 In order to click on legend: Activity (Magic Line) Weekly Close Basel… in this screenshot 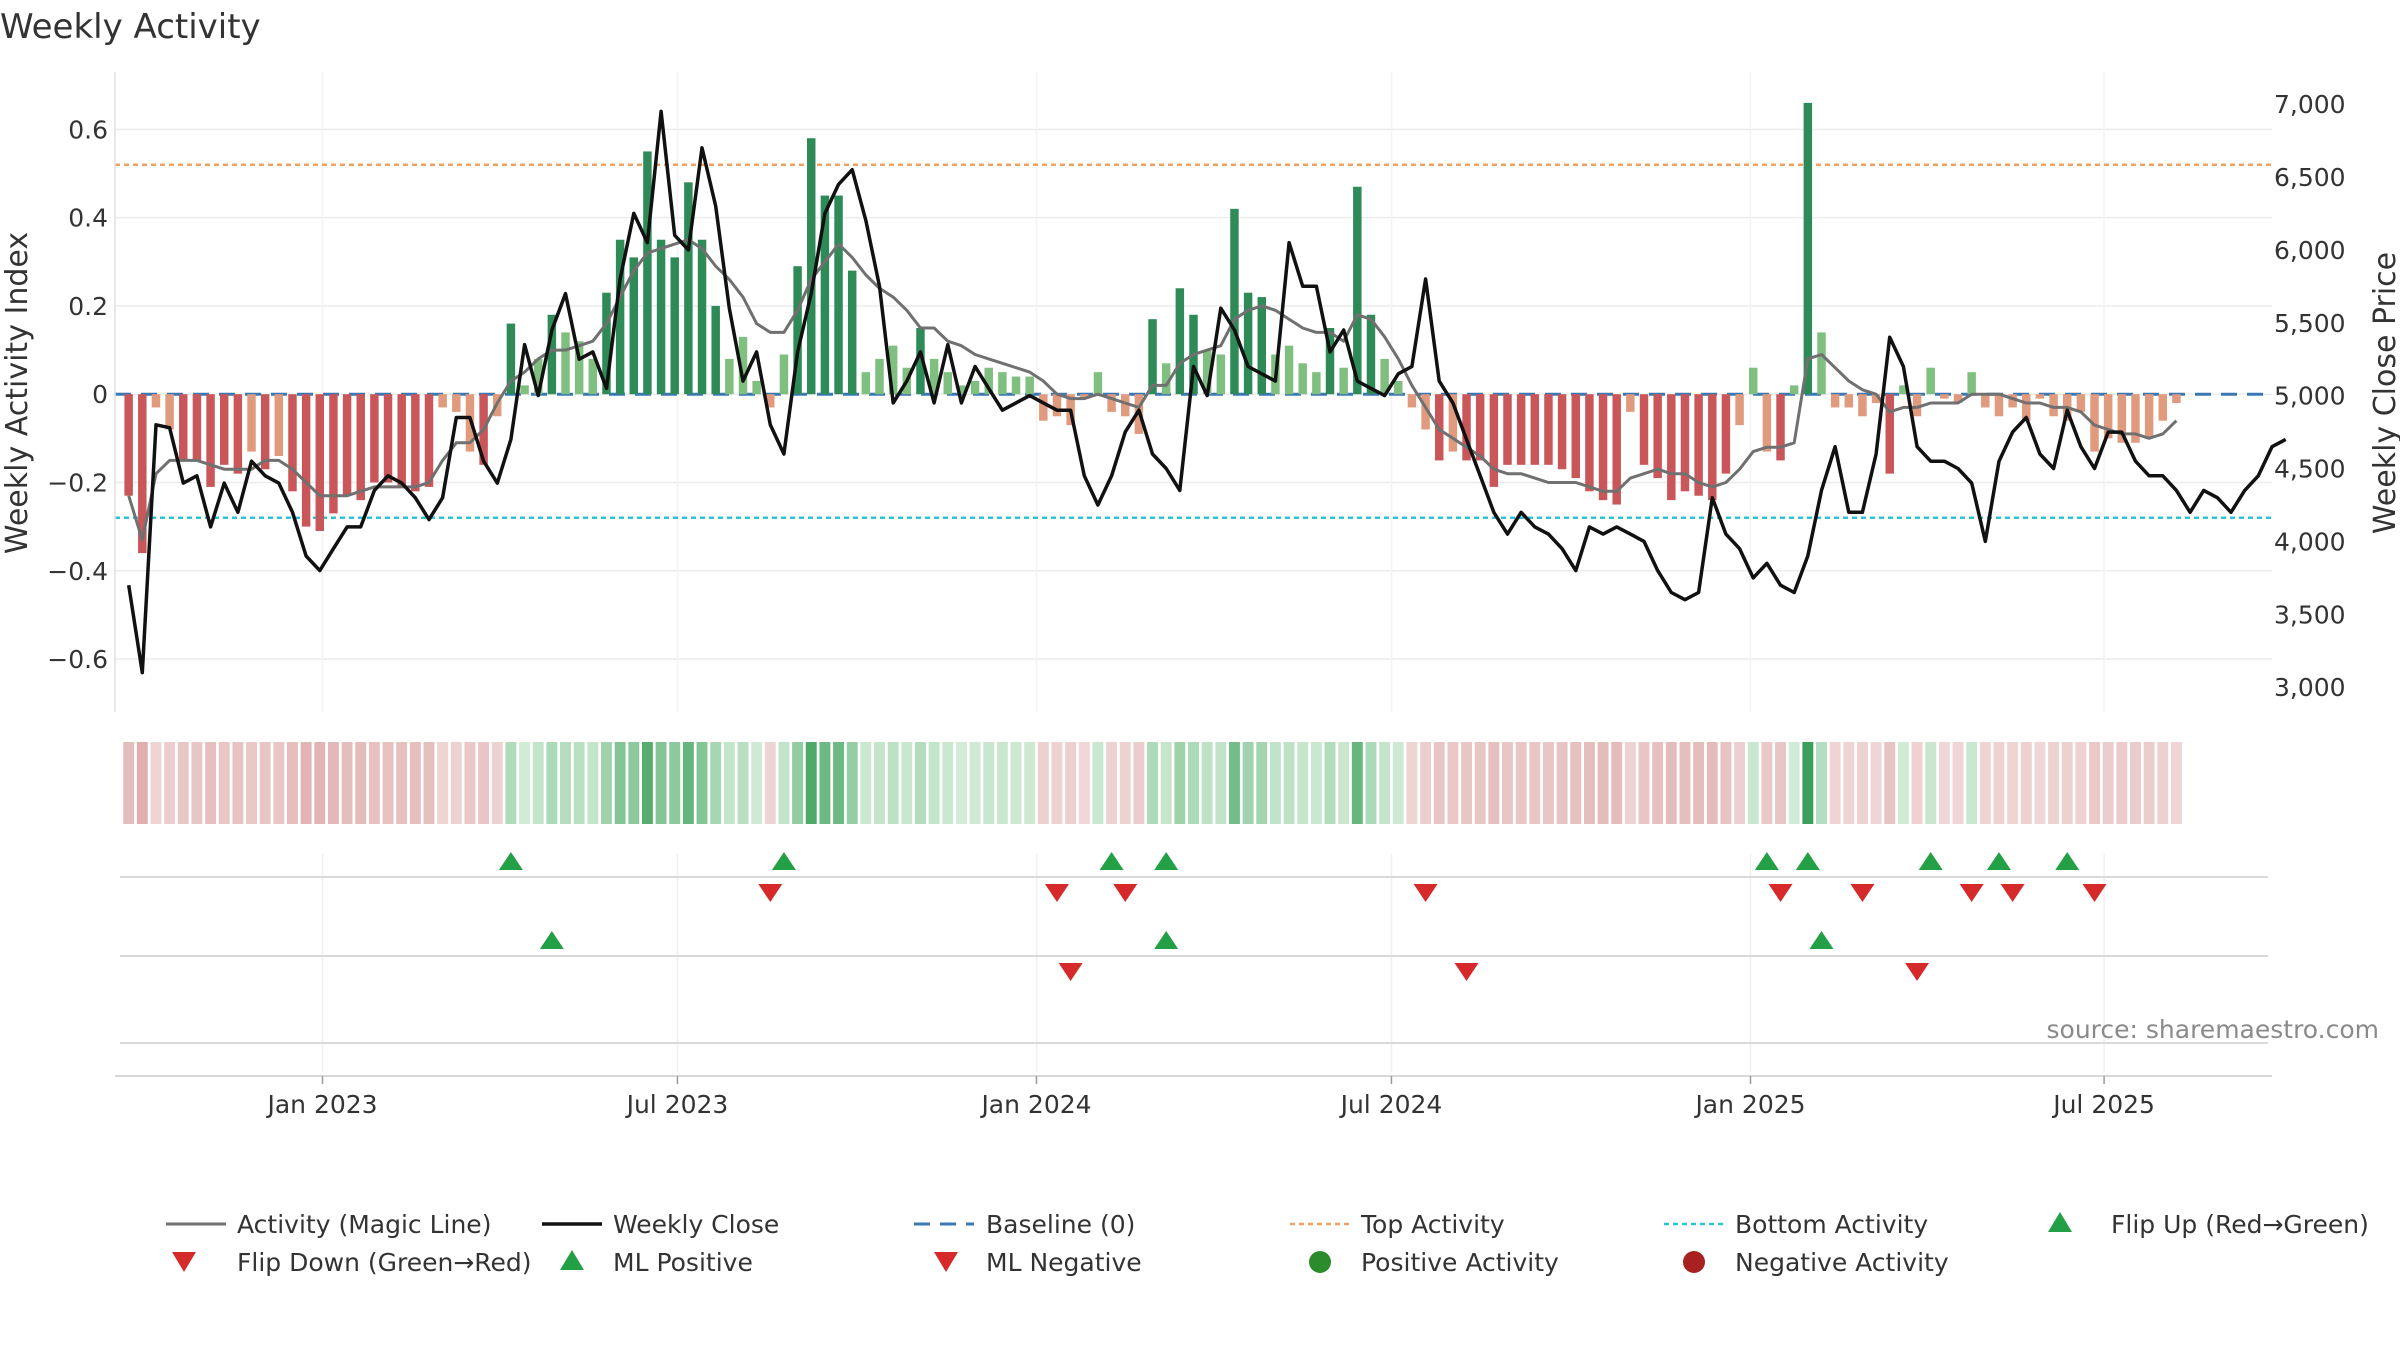, I will do `click(1267, 1243)`.